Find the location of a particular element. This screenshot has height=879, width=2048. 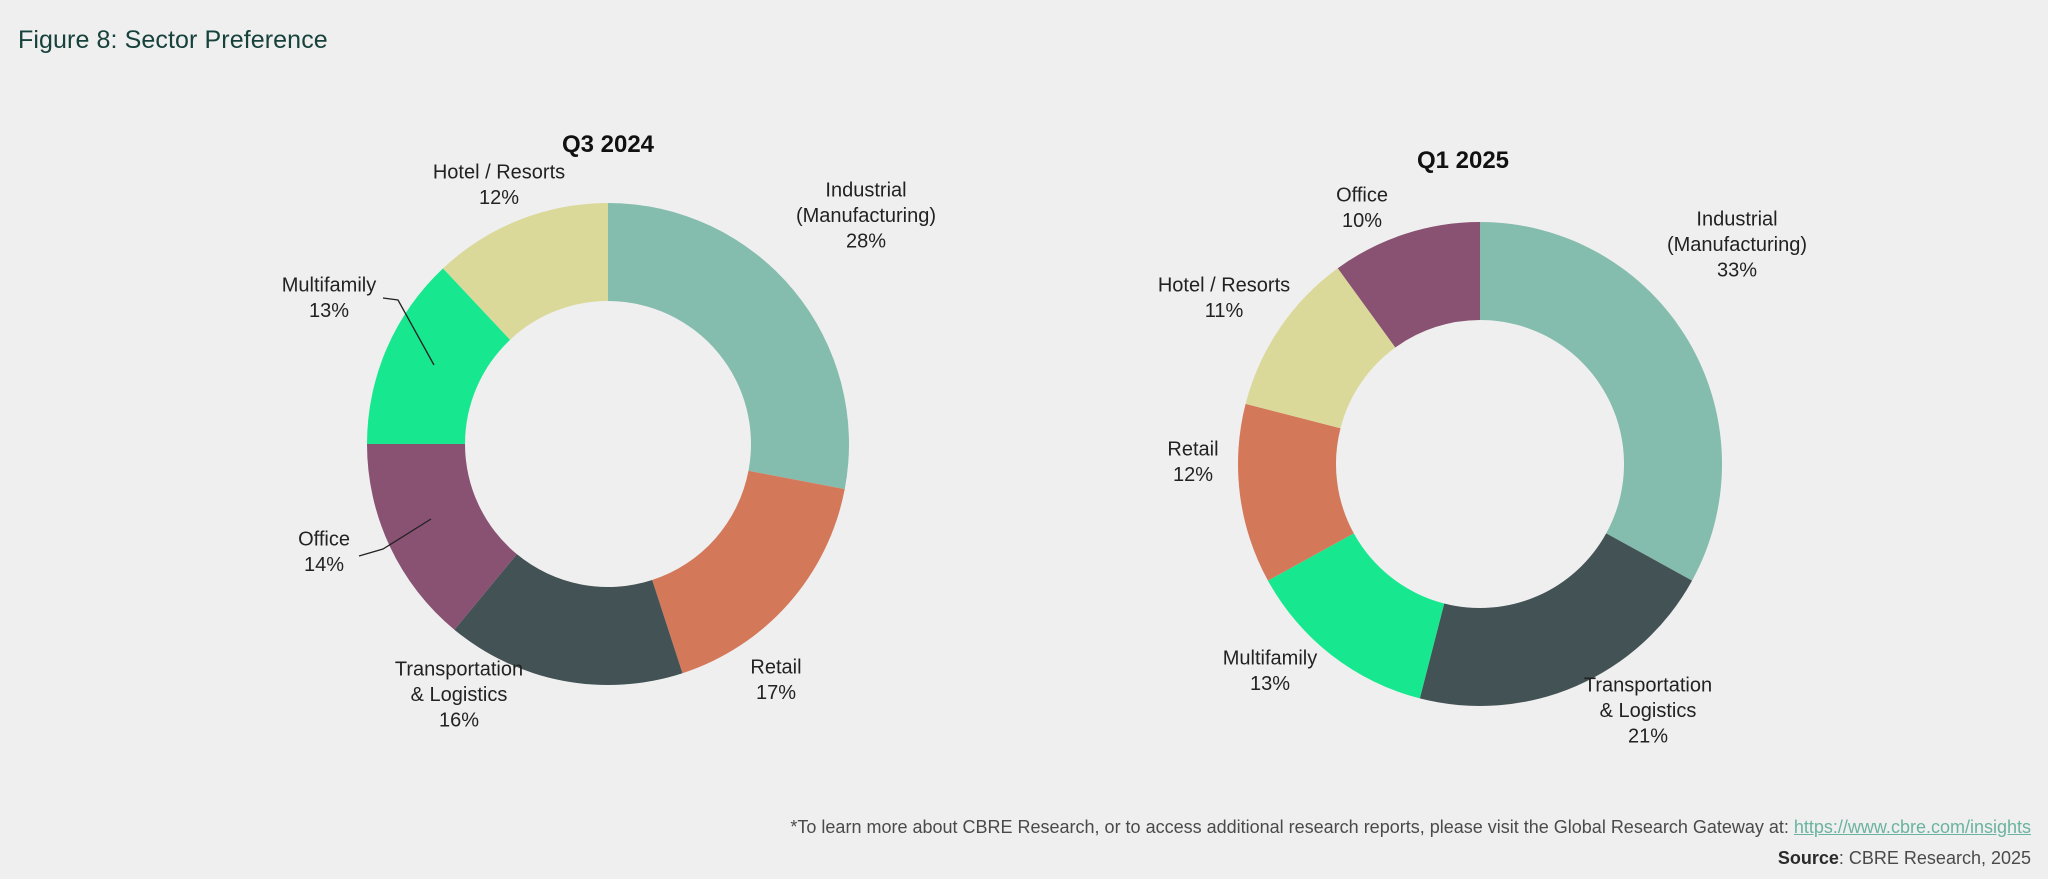

leader-line-office is located at coordinates (395, 537).